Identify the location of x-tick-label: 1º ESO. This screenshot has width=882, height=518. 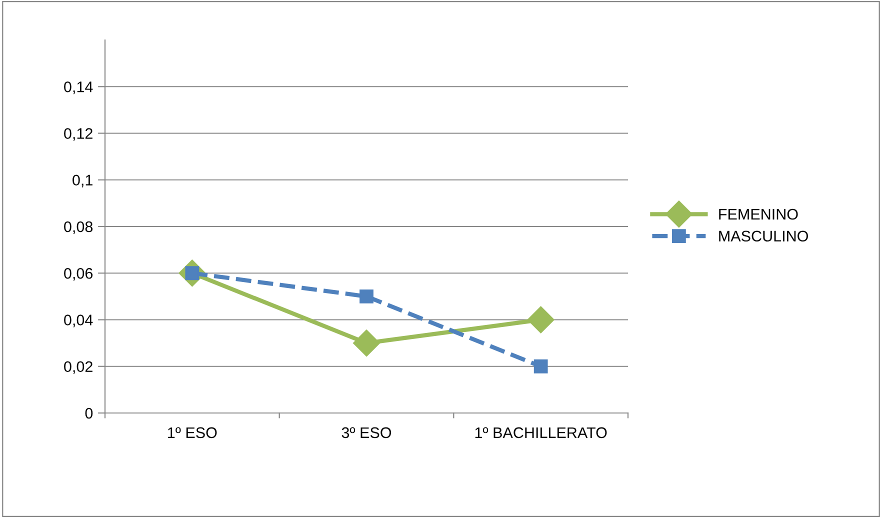
(192, 432).